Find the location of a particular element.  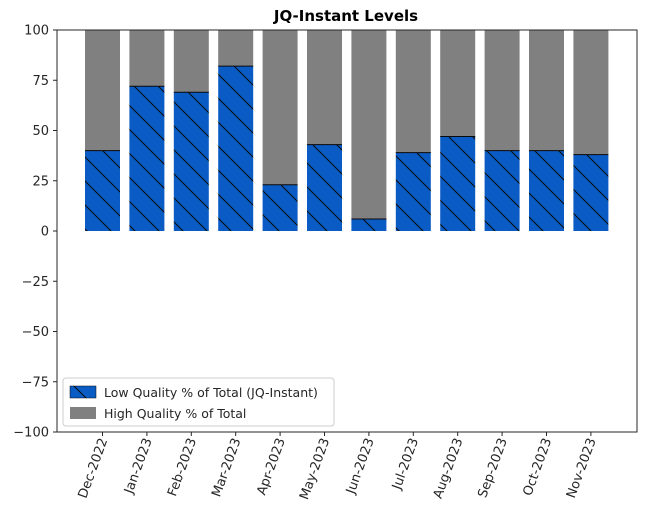

x-tick-label: Feb-2023 is located at coordinates (182, 467).